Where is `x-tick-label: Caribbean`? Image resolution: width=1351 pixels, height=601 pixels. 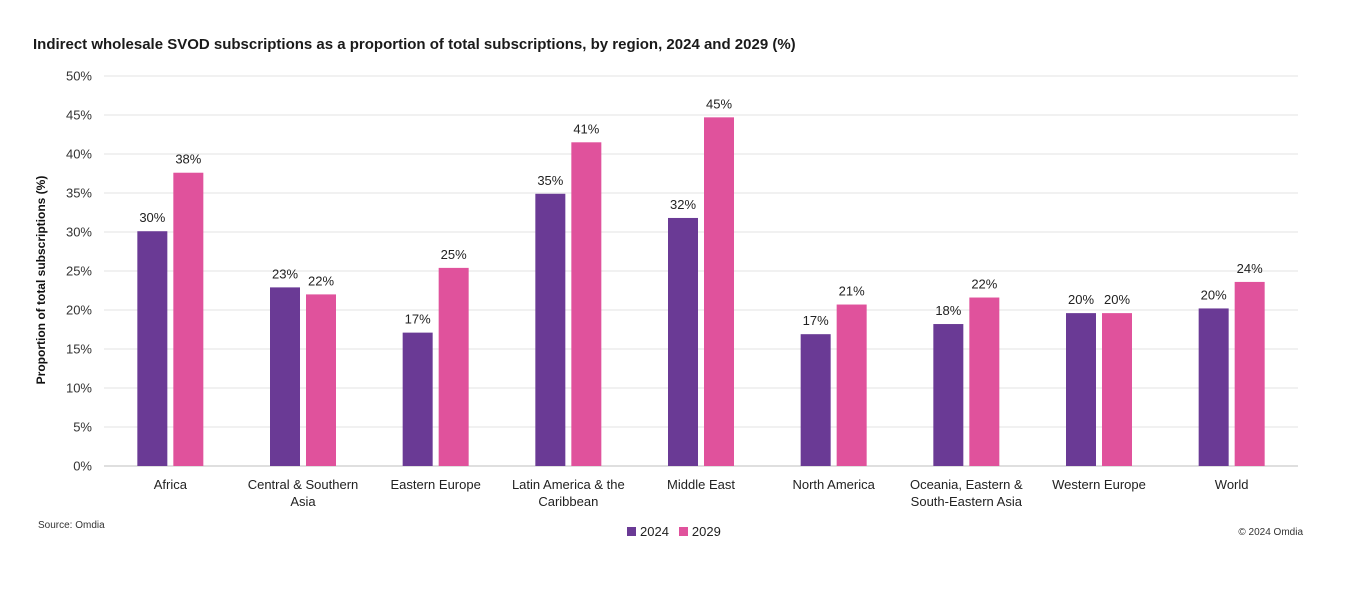 x-tick-label: Caribbean is located at coordinates (568, 501).